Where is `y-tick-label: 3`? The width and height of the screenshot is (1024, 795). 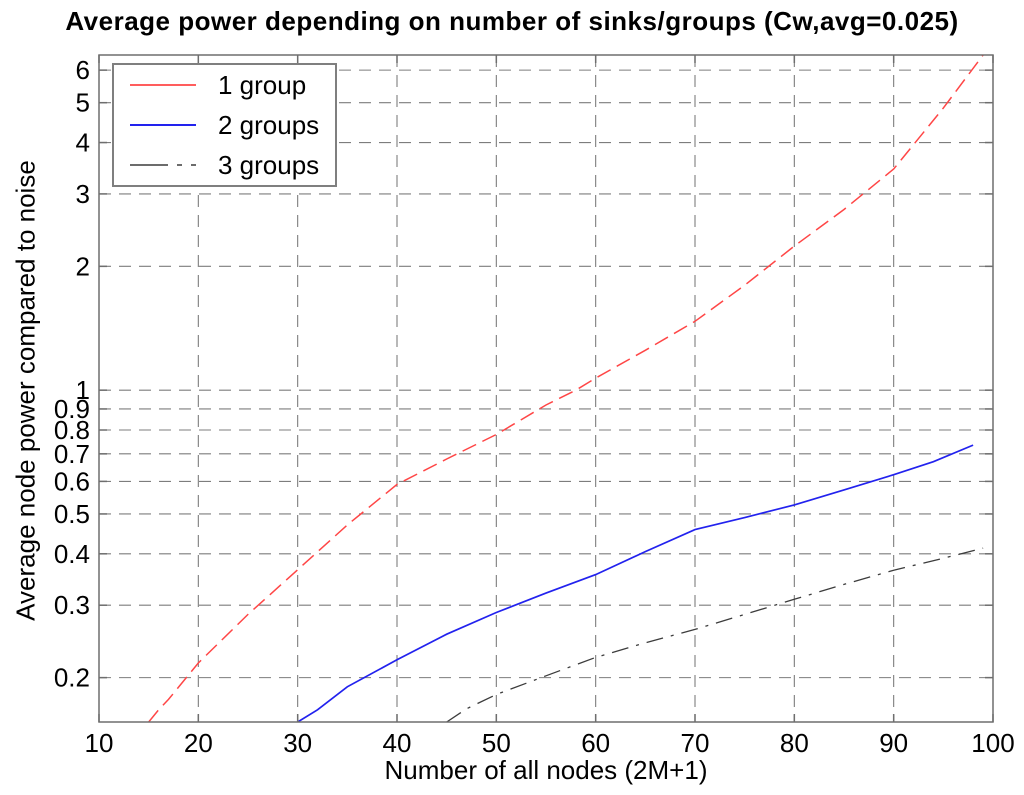
y-tick-label: 3 is located at coordinates (83, 194).